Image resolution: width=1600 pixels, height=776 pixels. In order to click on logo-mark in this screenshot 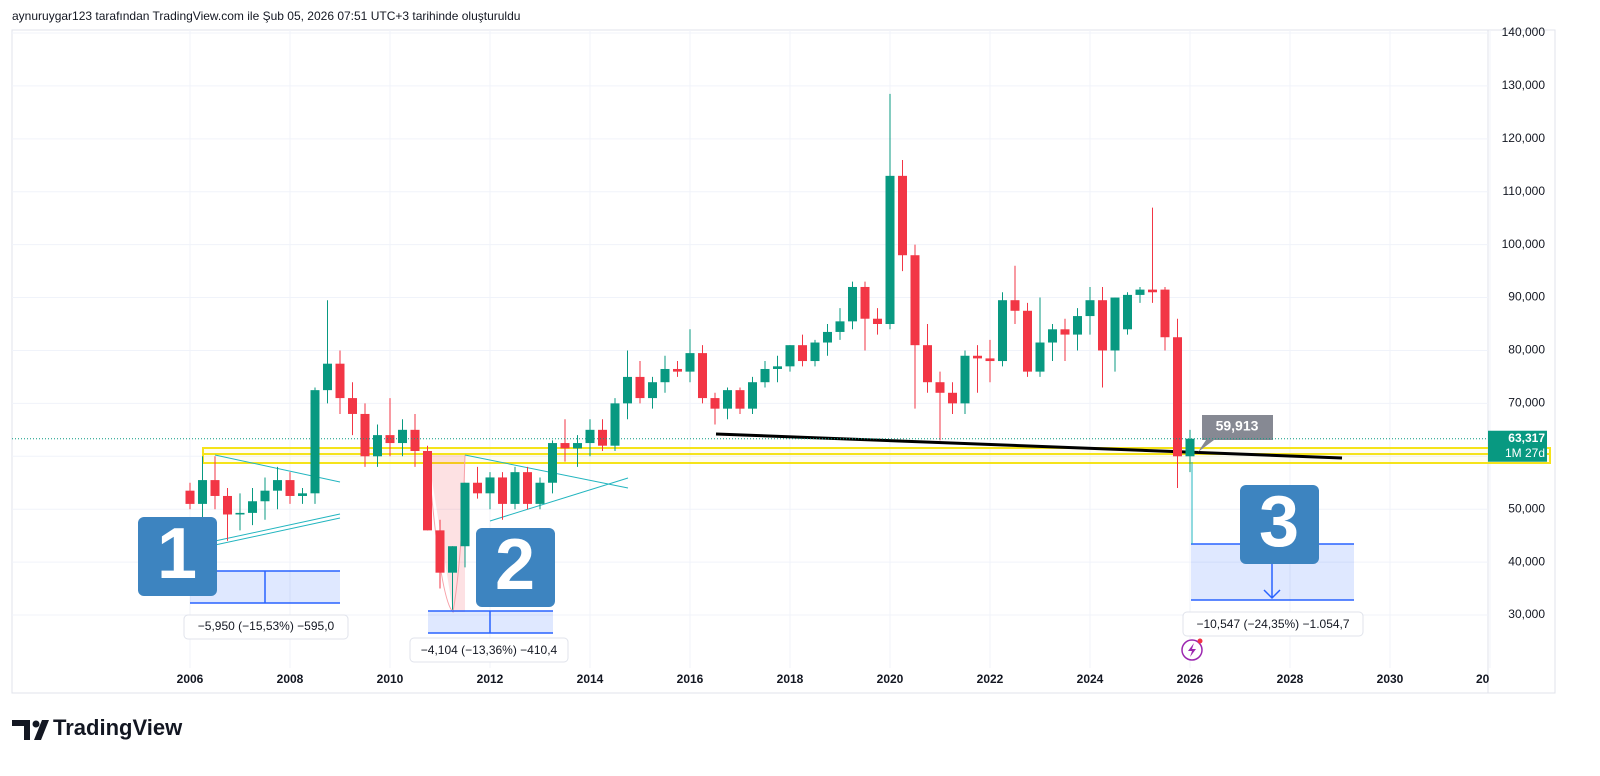, I will do `click(30, 730)`.